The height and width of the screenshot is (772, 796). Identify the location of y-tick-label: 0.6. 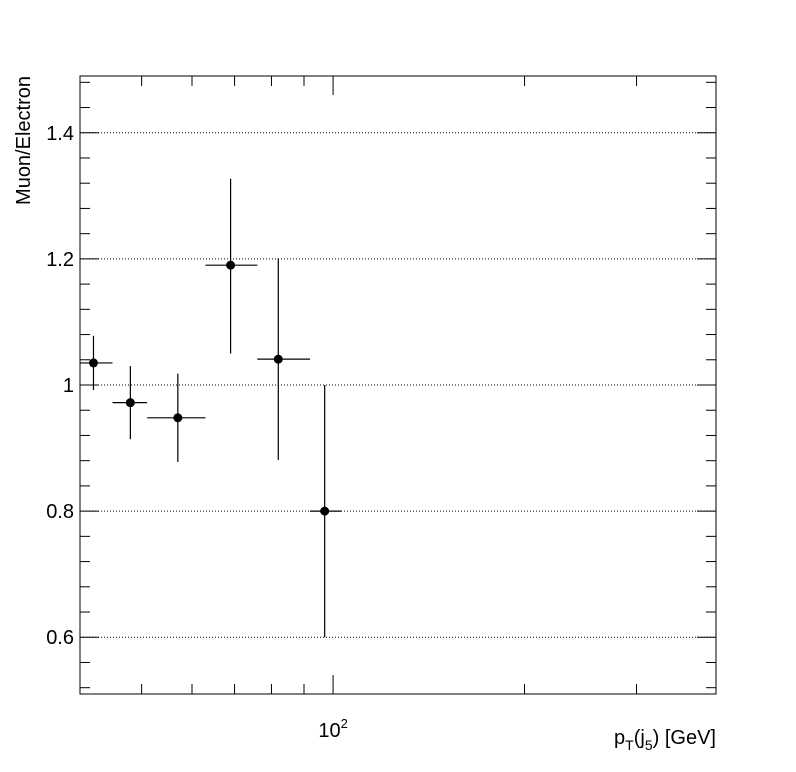
(60, 638).